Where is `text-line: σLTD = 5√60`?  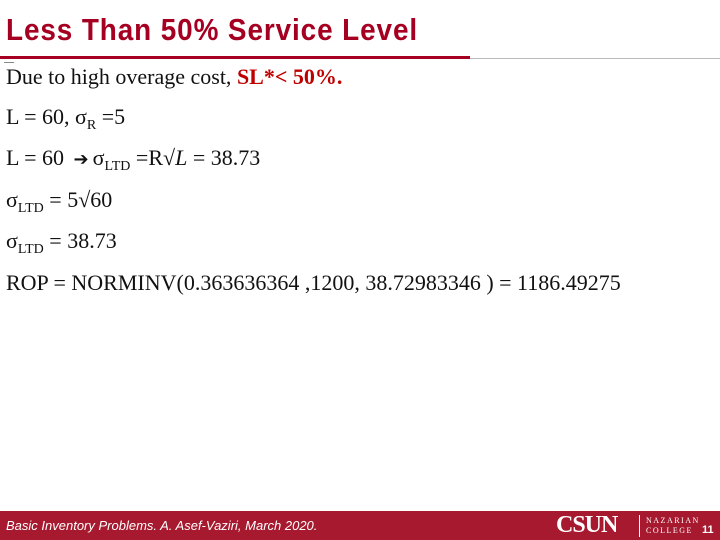 text-line: σLTD = 5√60 is located at coordinates (59, 202).